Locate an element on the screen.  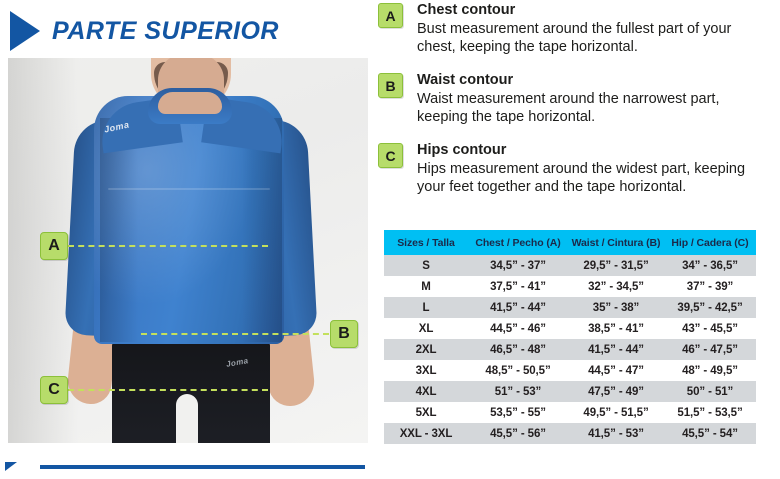
cell-hip: 45,5” - 54” is located at coordinates (710, 433).